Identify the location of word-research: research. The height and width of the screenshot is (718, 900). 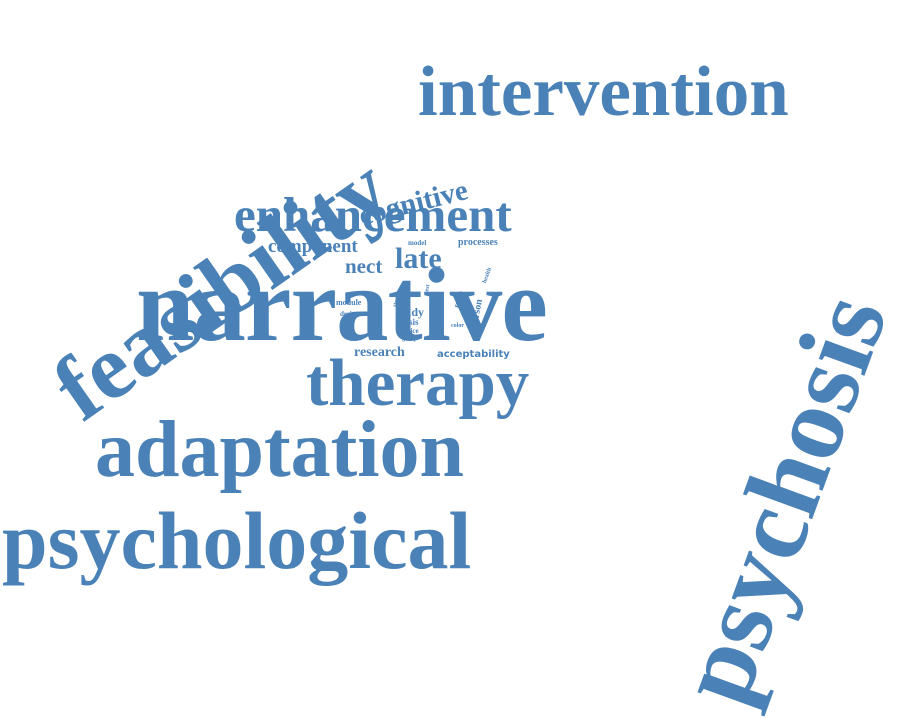
(379, 352).